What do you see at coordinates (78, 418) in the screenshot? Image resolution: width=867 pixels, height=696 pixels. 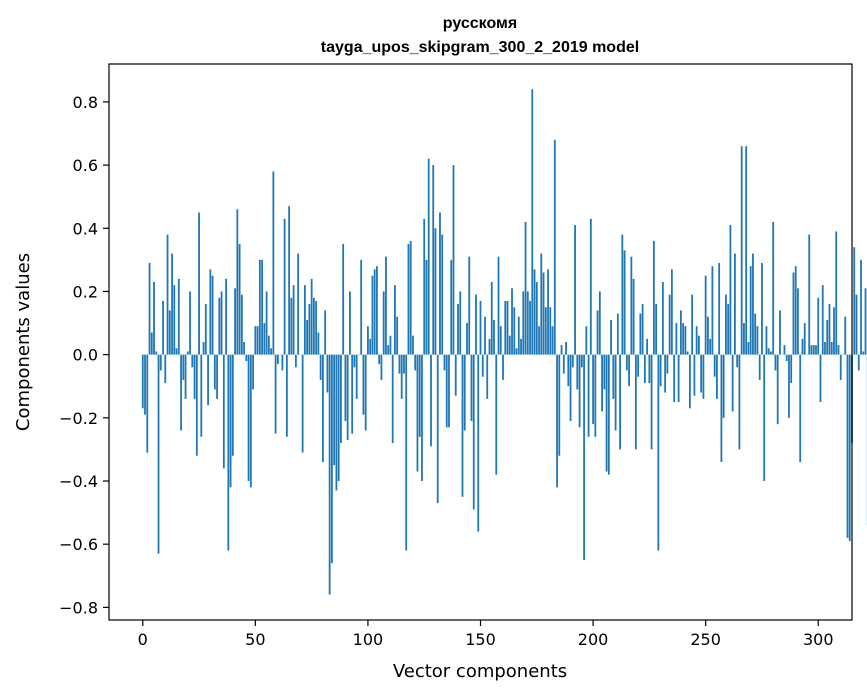 I see `y-tick-label-3: −0.2` at bounding box center [78, 418].